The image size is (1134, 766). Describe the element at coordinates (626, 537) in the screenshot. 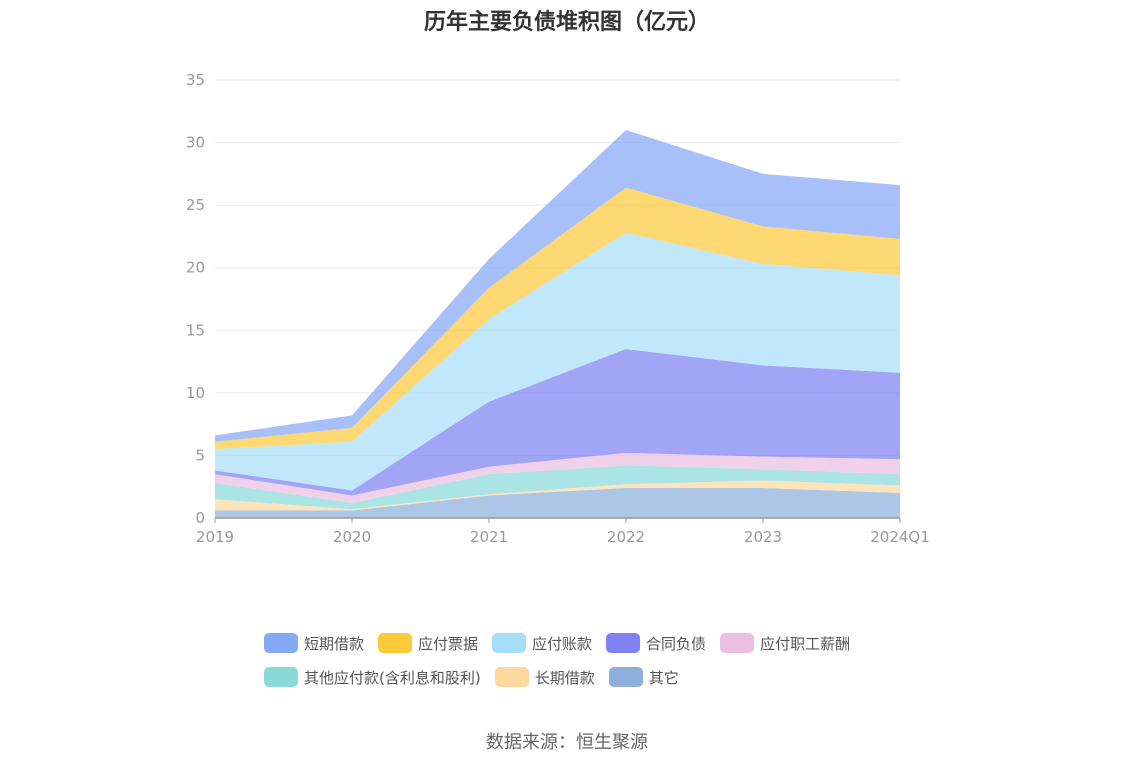

I see `x-tick-label: 2022` at that location.